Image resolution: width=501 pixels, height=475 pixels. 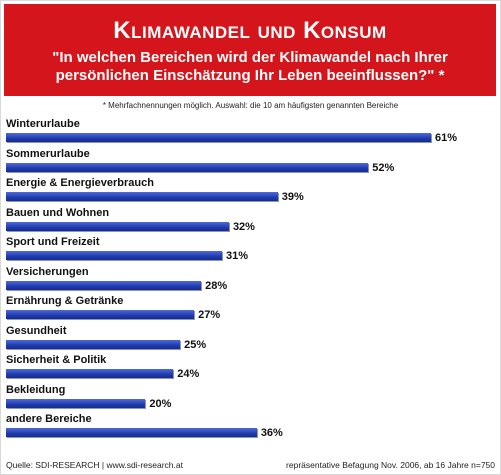 I want to click on category-label: Energie & Energieverbrauch, so click(x=80, y=183).